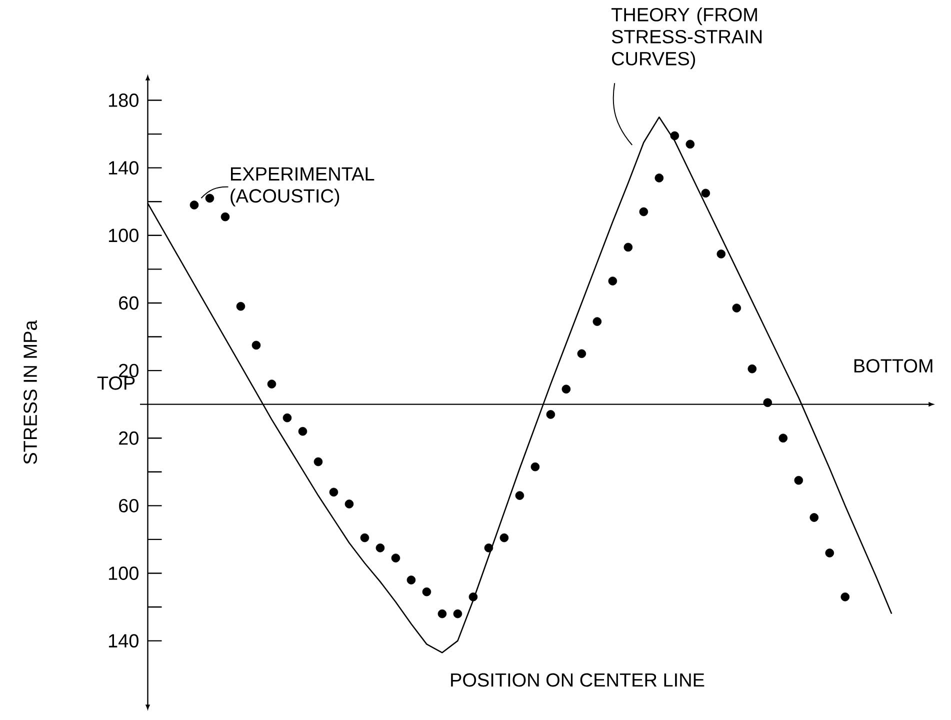 This screenshot has height=720, width=951. I want to click on y-axis-title: STRESS IN MPa, so click(31, 392).